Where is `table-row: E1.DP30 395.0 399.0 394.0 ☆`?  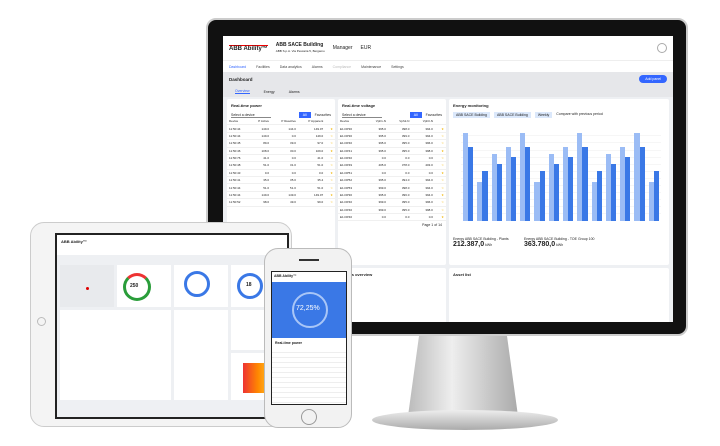
table-row: E1.DP30 395.0 399.0 394.0 ☆ is located at coordinates (392, 136).